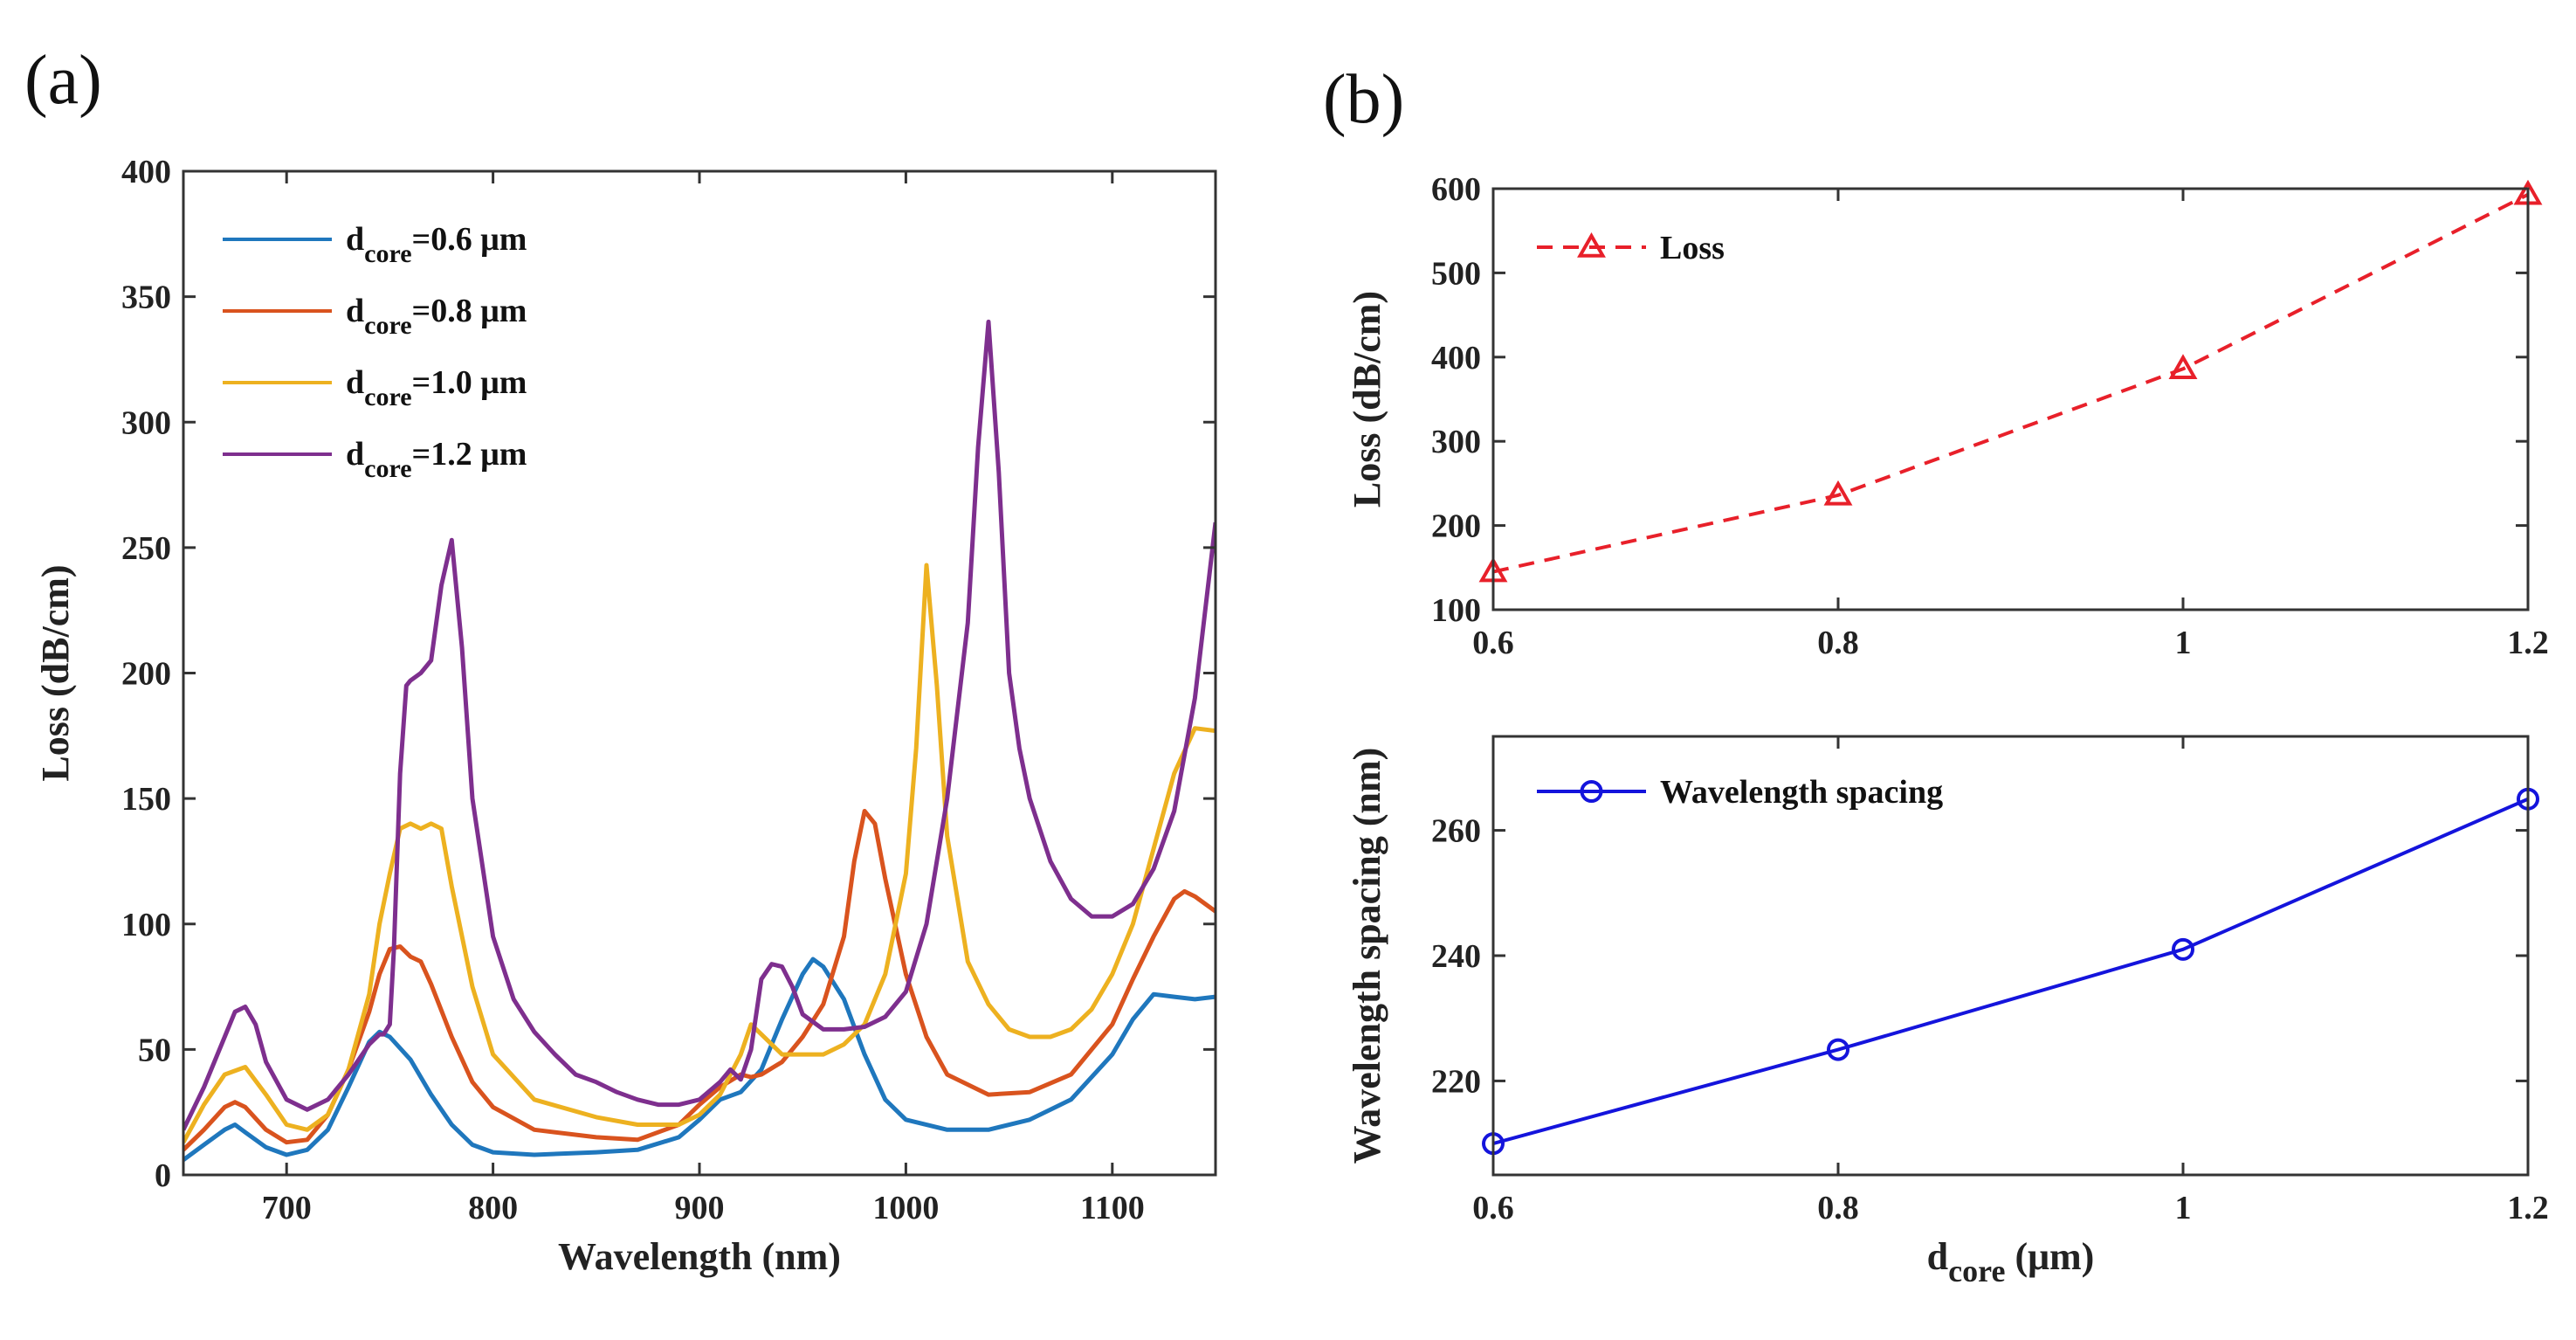  I want to click on legend-label-a-1-base: d, so click(355, 311).